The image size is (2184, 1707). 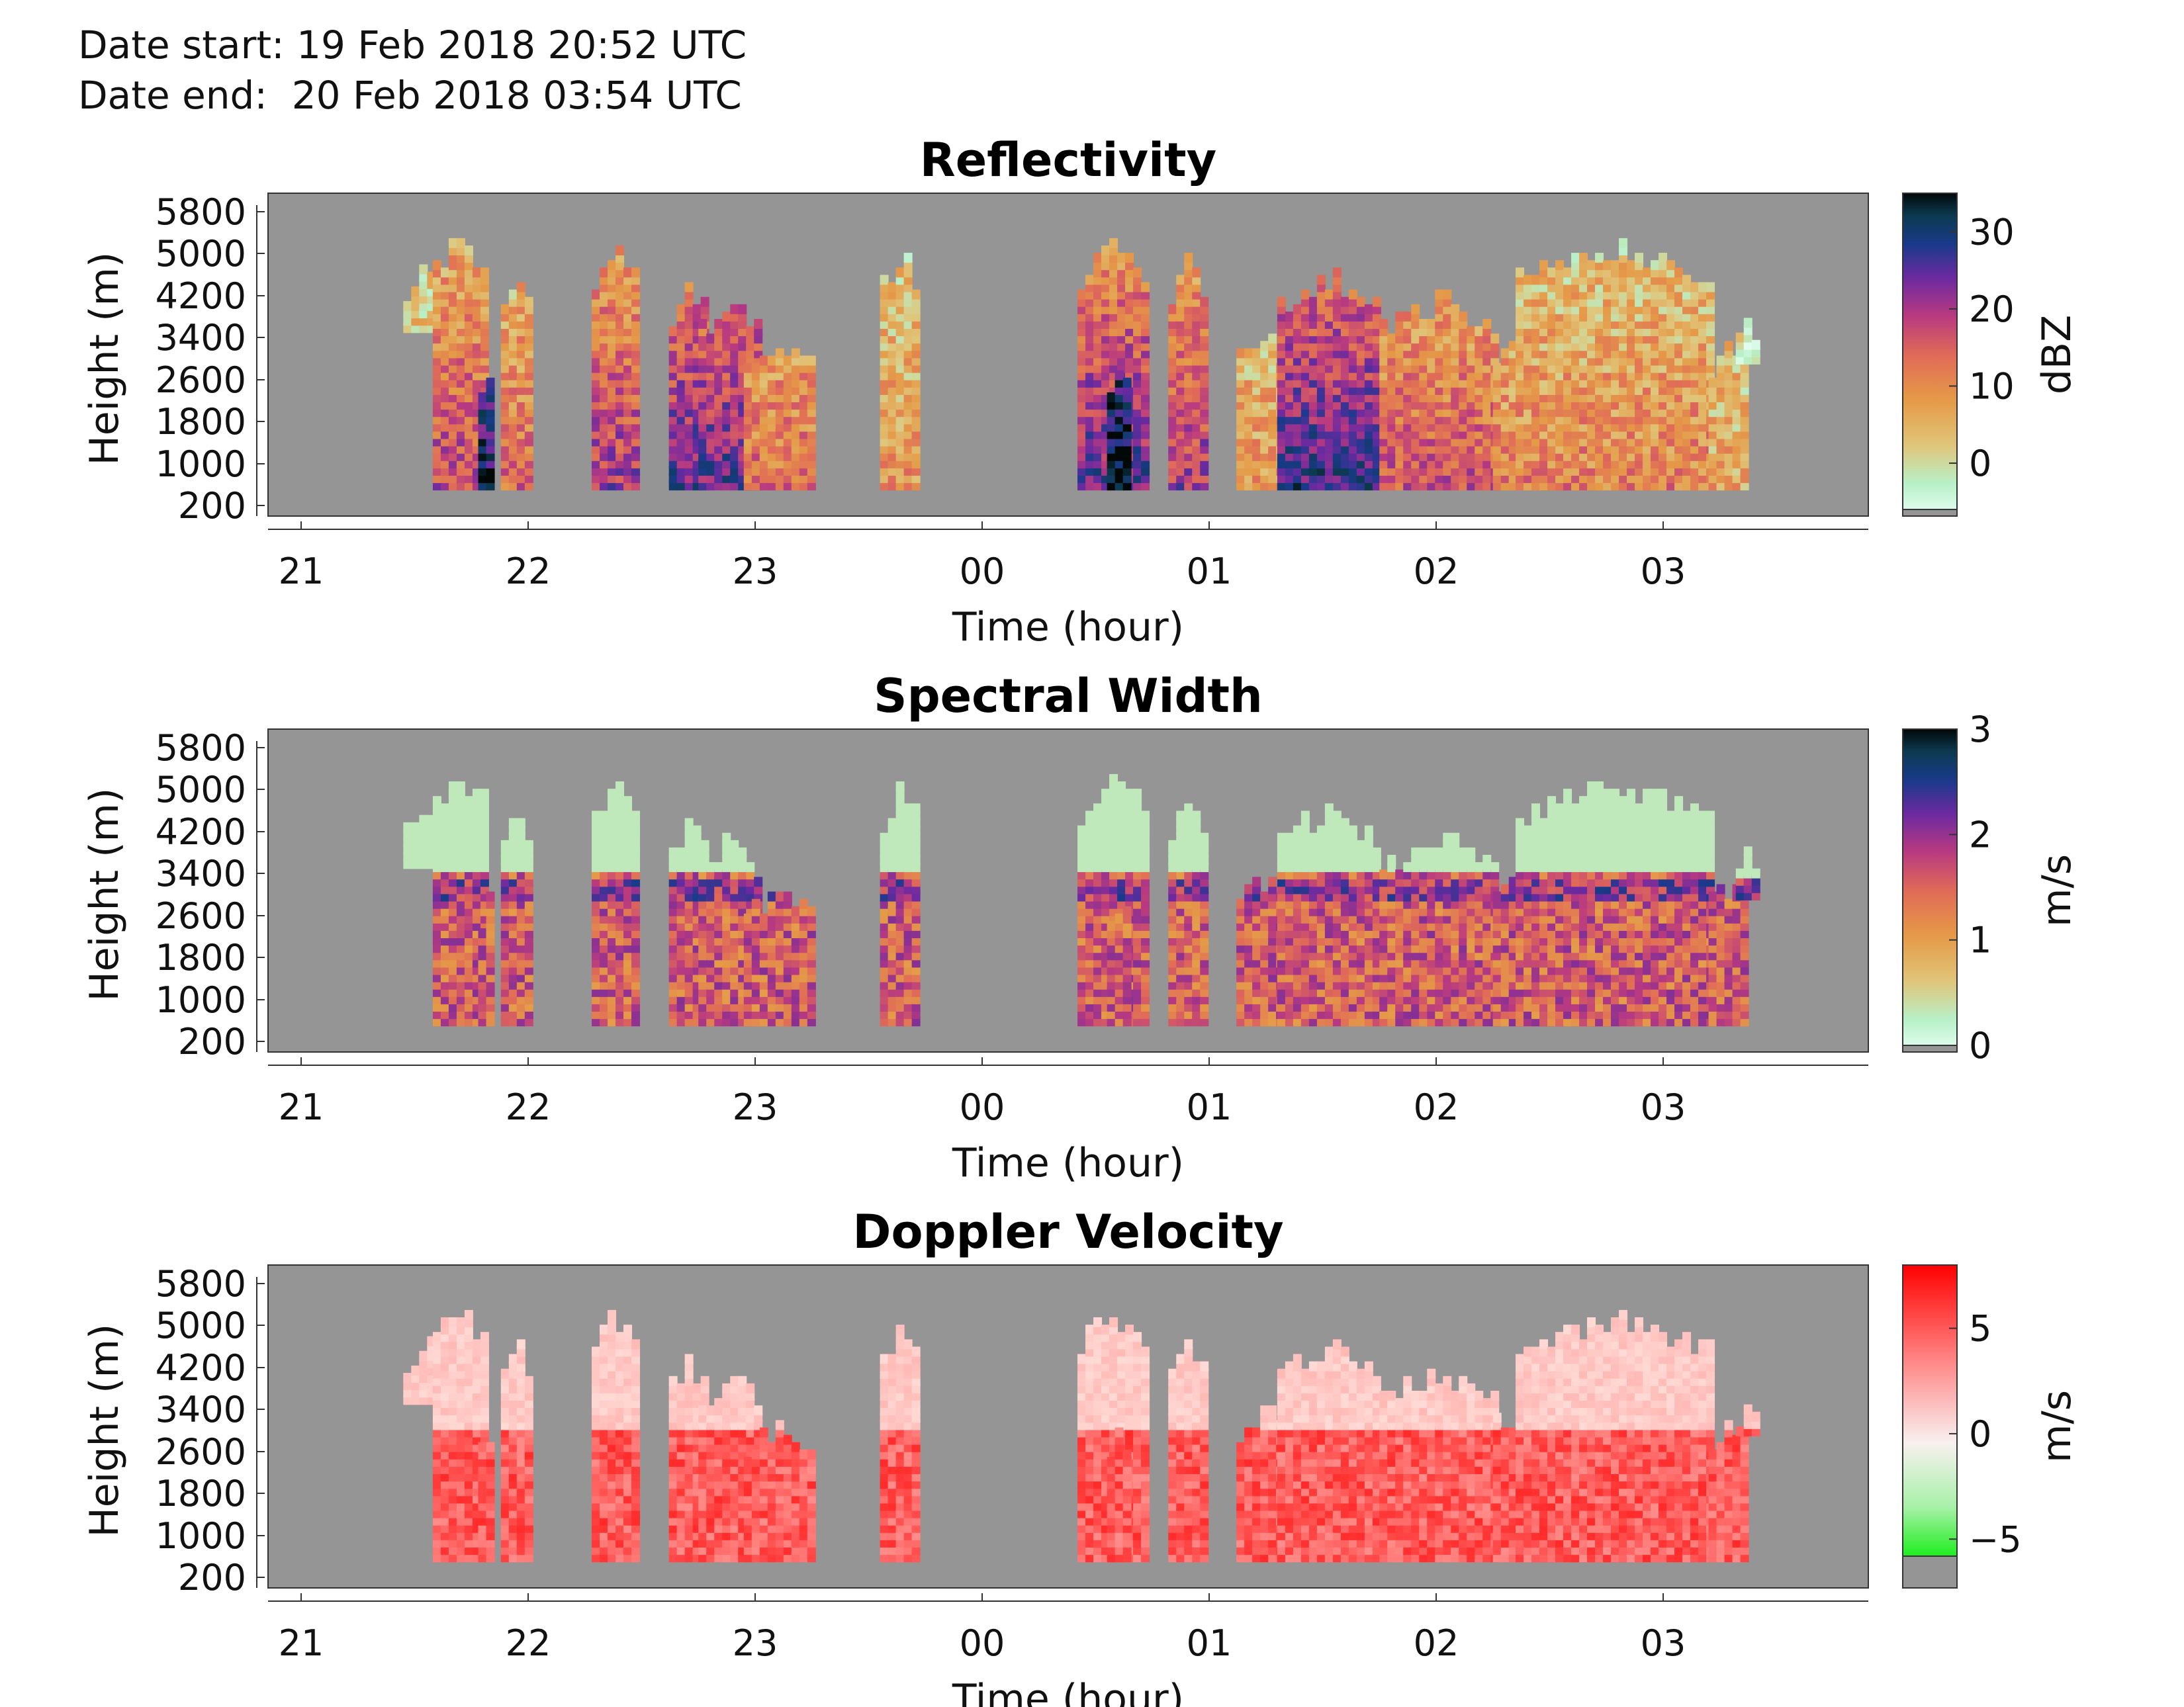 I want to click on y-tick-label: 2600, so click(x=201, y=380).